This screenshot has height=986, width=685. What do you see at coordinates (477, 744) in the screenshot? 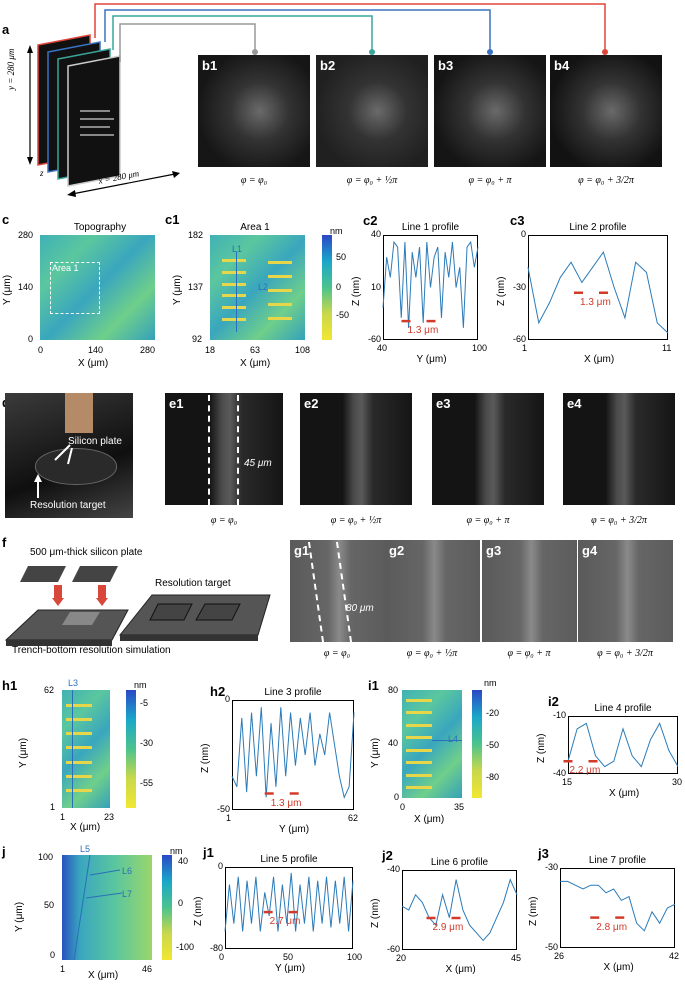
I see `i1-colorbar` at bounding box center [477, 744].